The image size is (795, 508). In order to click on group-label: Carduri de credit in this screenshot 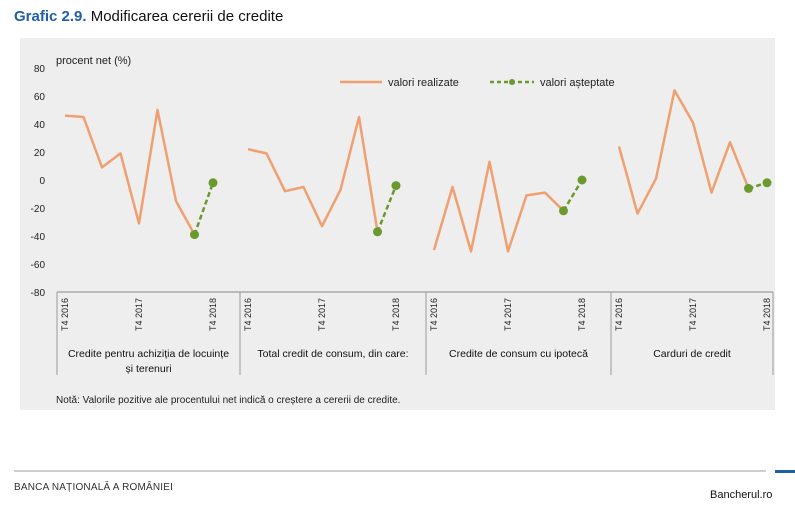, I will do `click(692, 354)`.